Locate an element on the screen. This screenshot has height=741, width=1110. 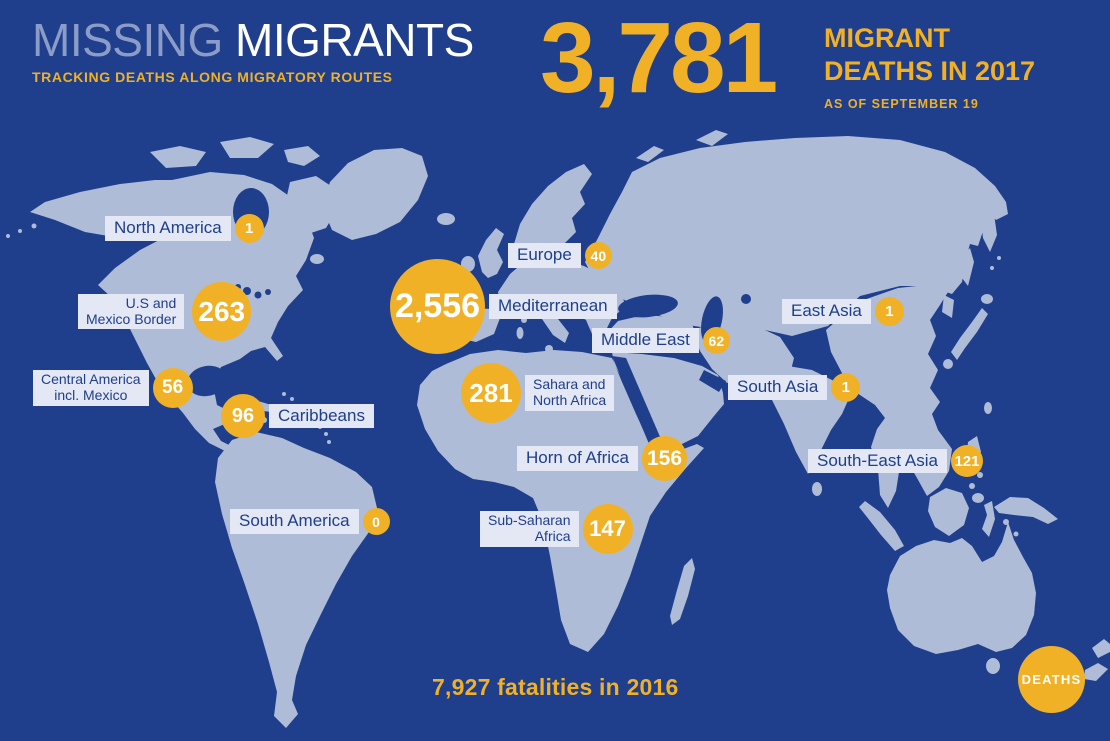
region-south-east-asia-count-badge: 121 is located at coordinates (966, 461).